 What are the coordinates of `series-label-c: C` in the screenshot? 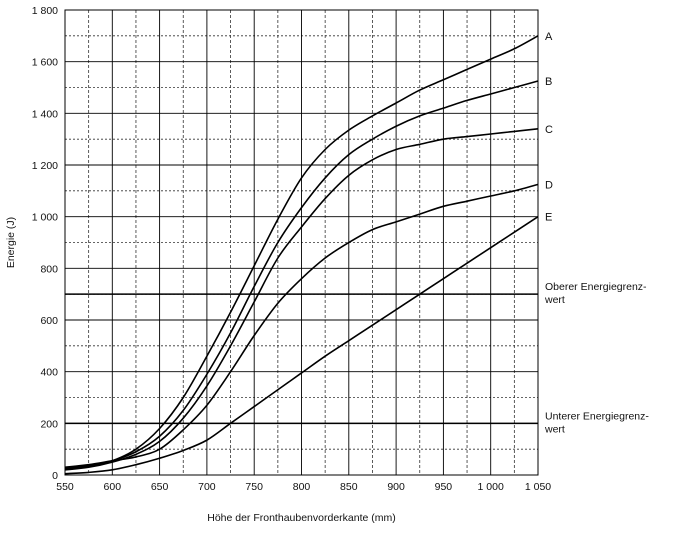 It's located at (549, 130).